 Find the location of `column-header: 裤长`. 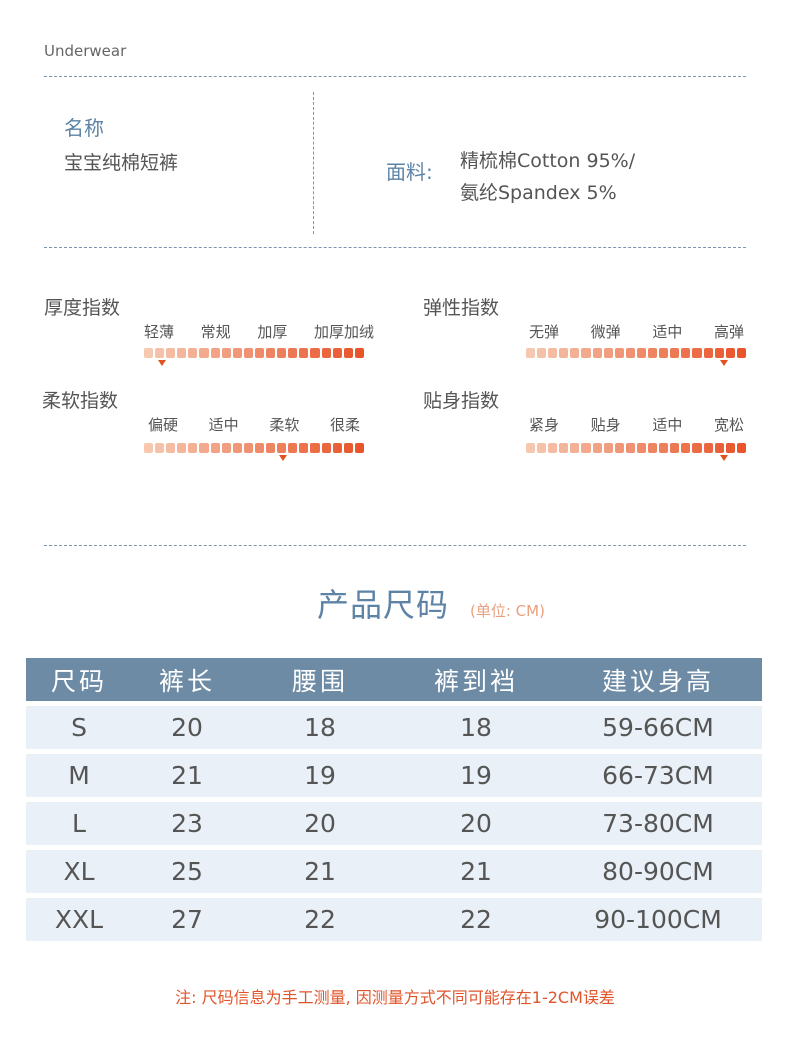

column-header: 裤长 is located at coordinates (187, 679).